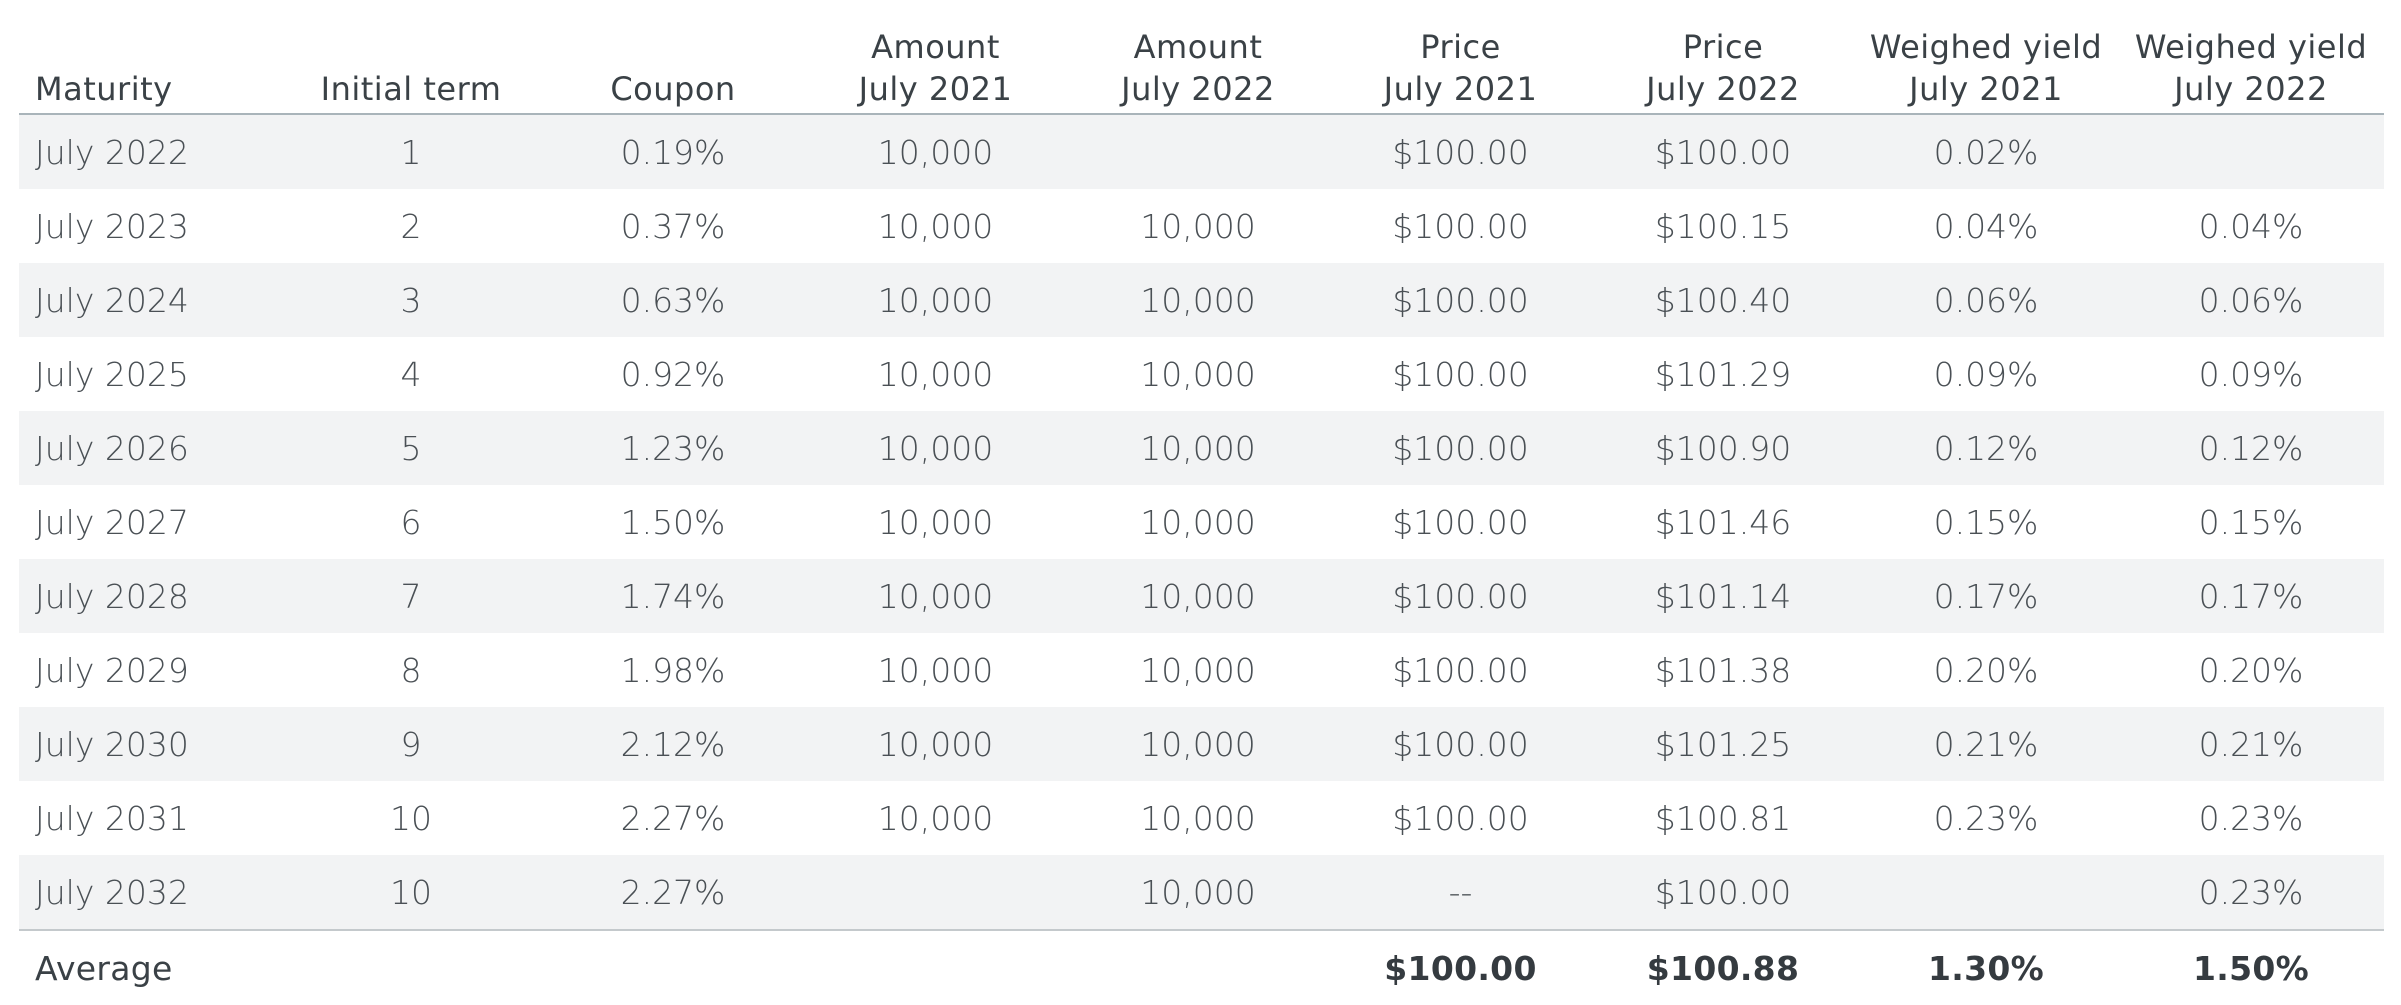 The width and height of the screenshot is (2401, 1005). I want to click on cell-initial-term: 6, so click(411, 522).